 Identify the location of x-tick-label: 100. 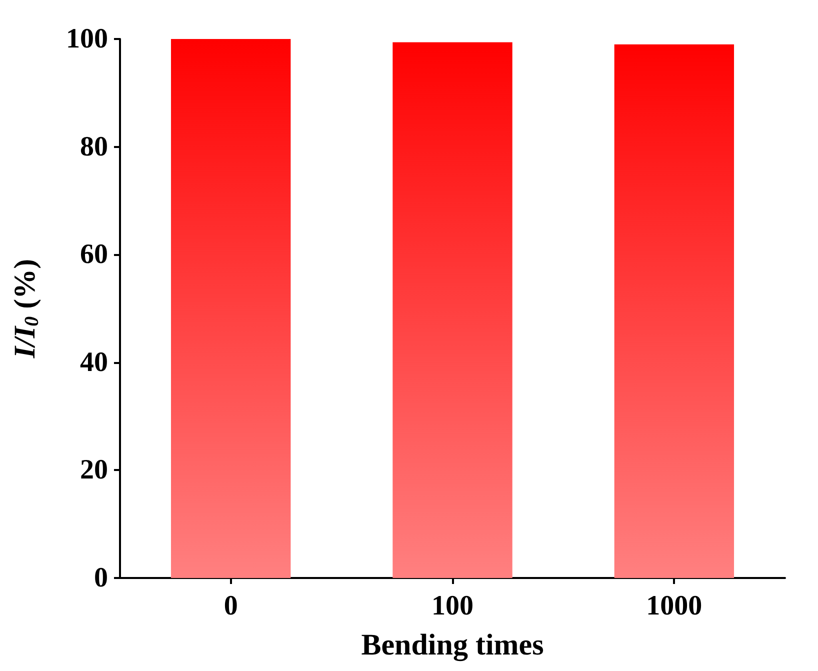
(453, 606).